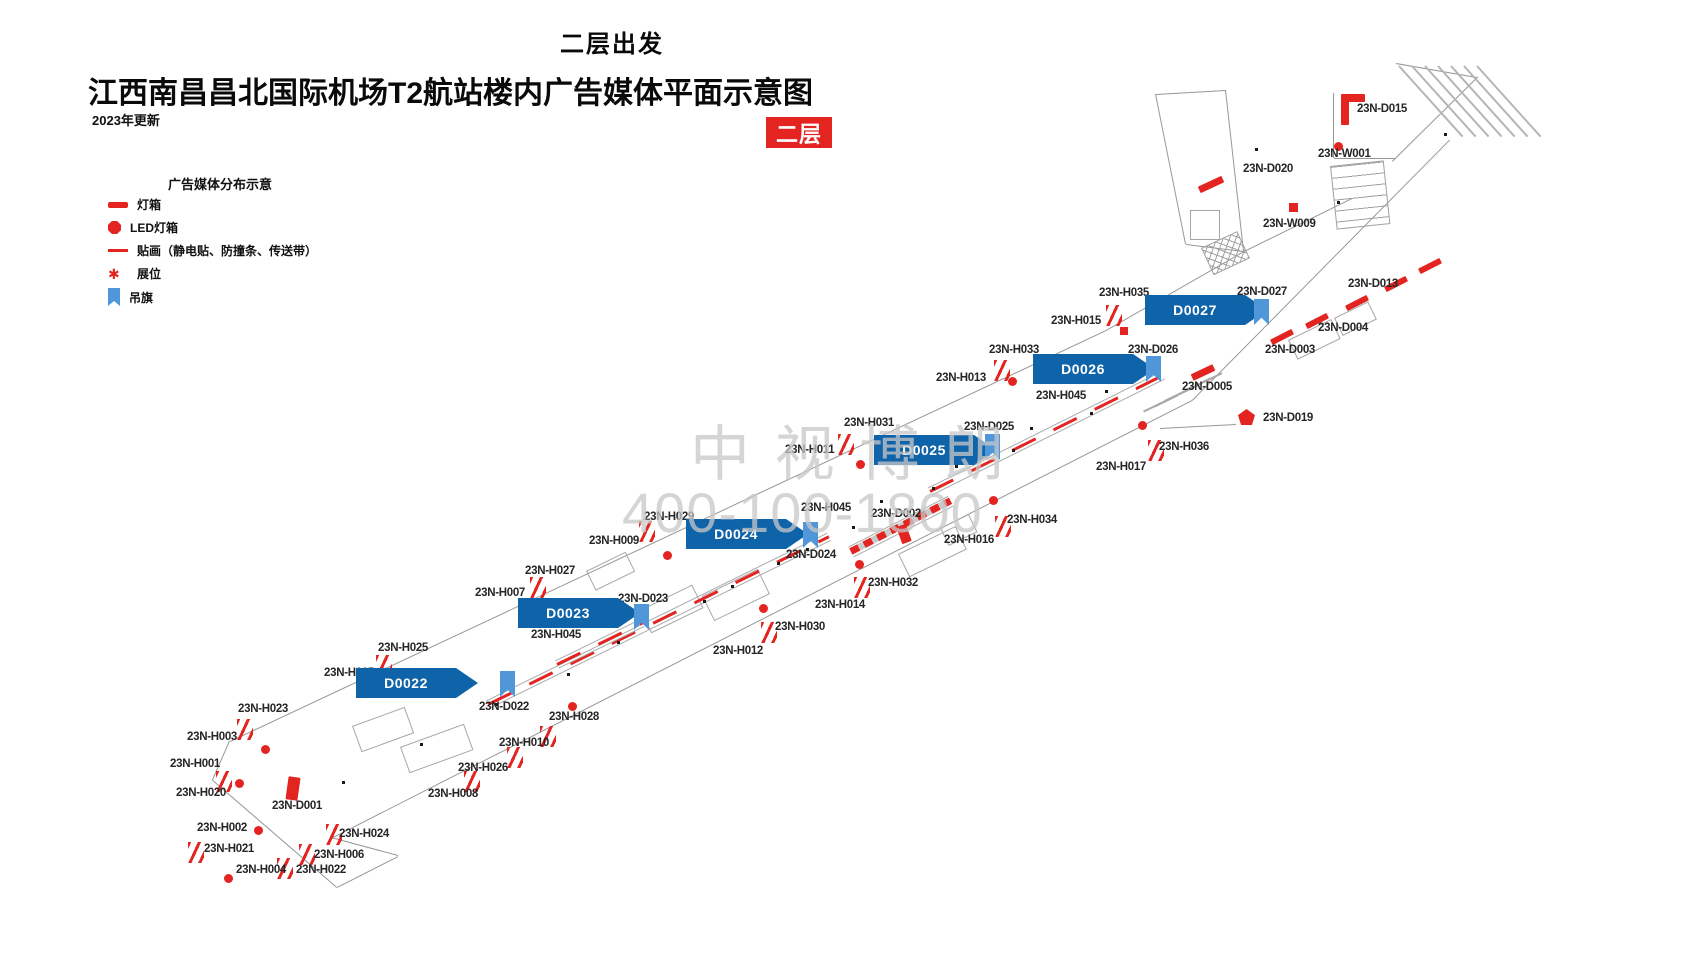 Image resolution: width=1706 pixels, height=960 pixels. I want to click on media-label: 23N-H029, so click(669, 517).